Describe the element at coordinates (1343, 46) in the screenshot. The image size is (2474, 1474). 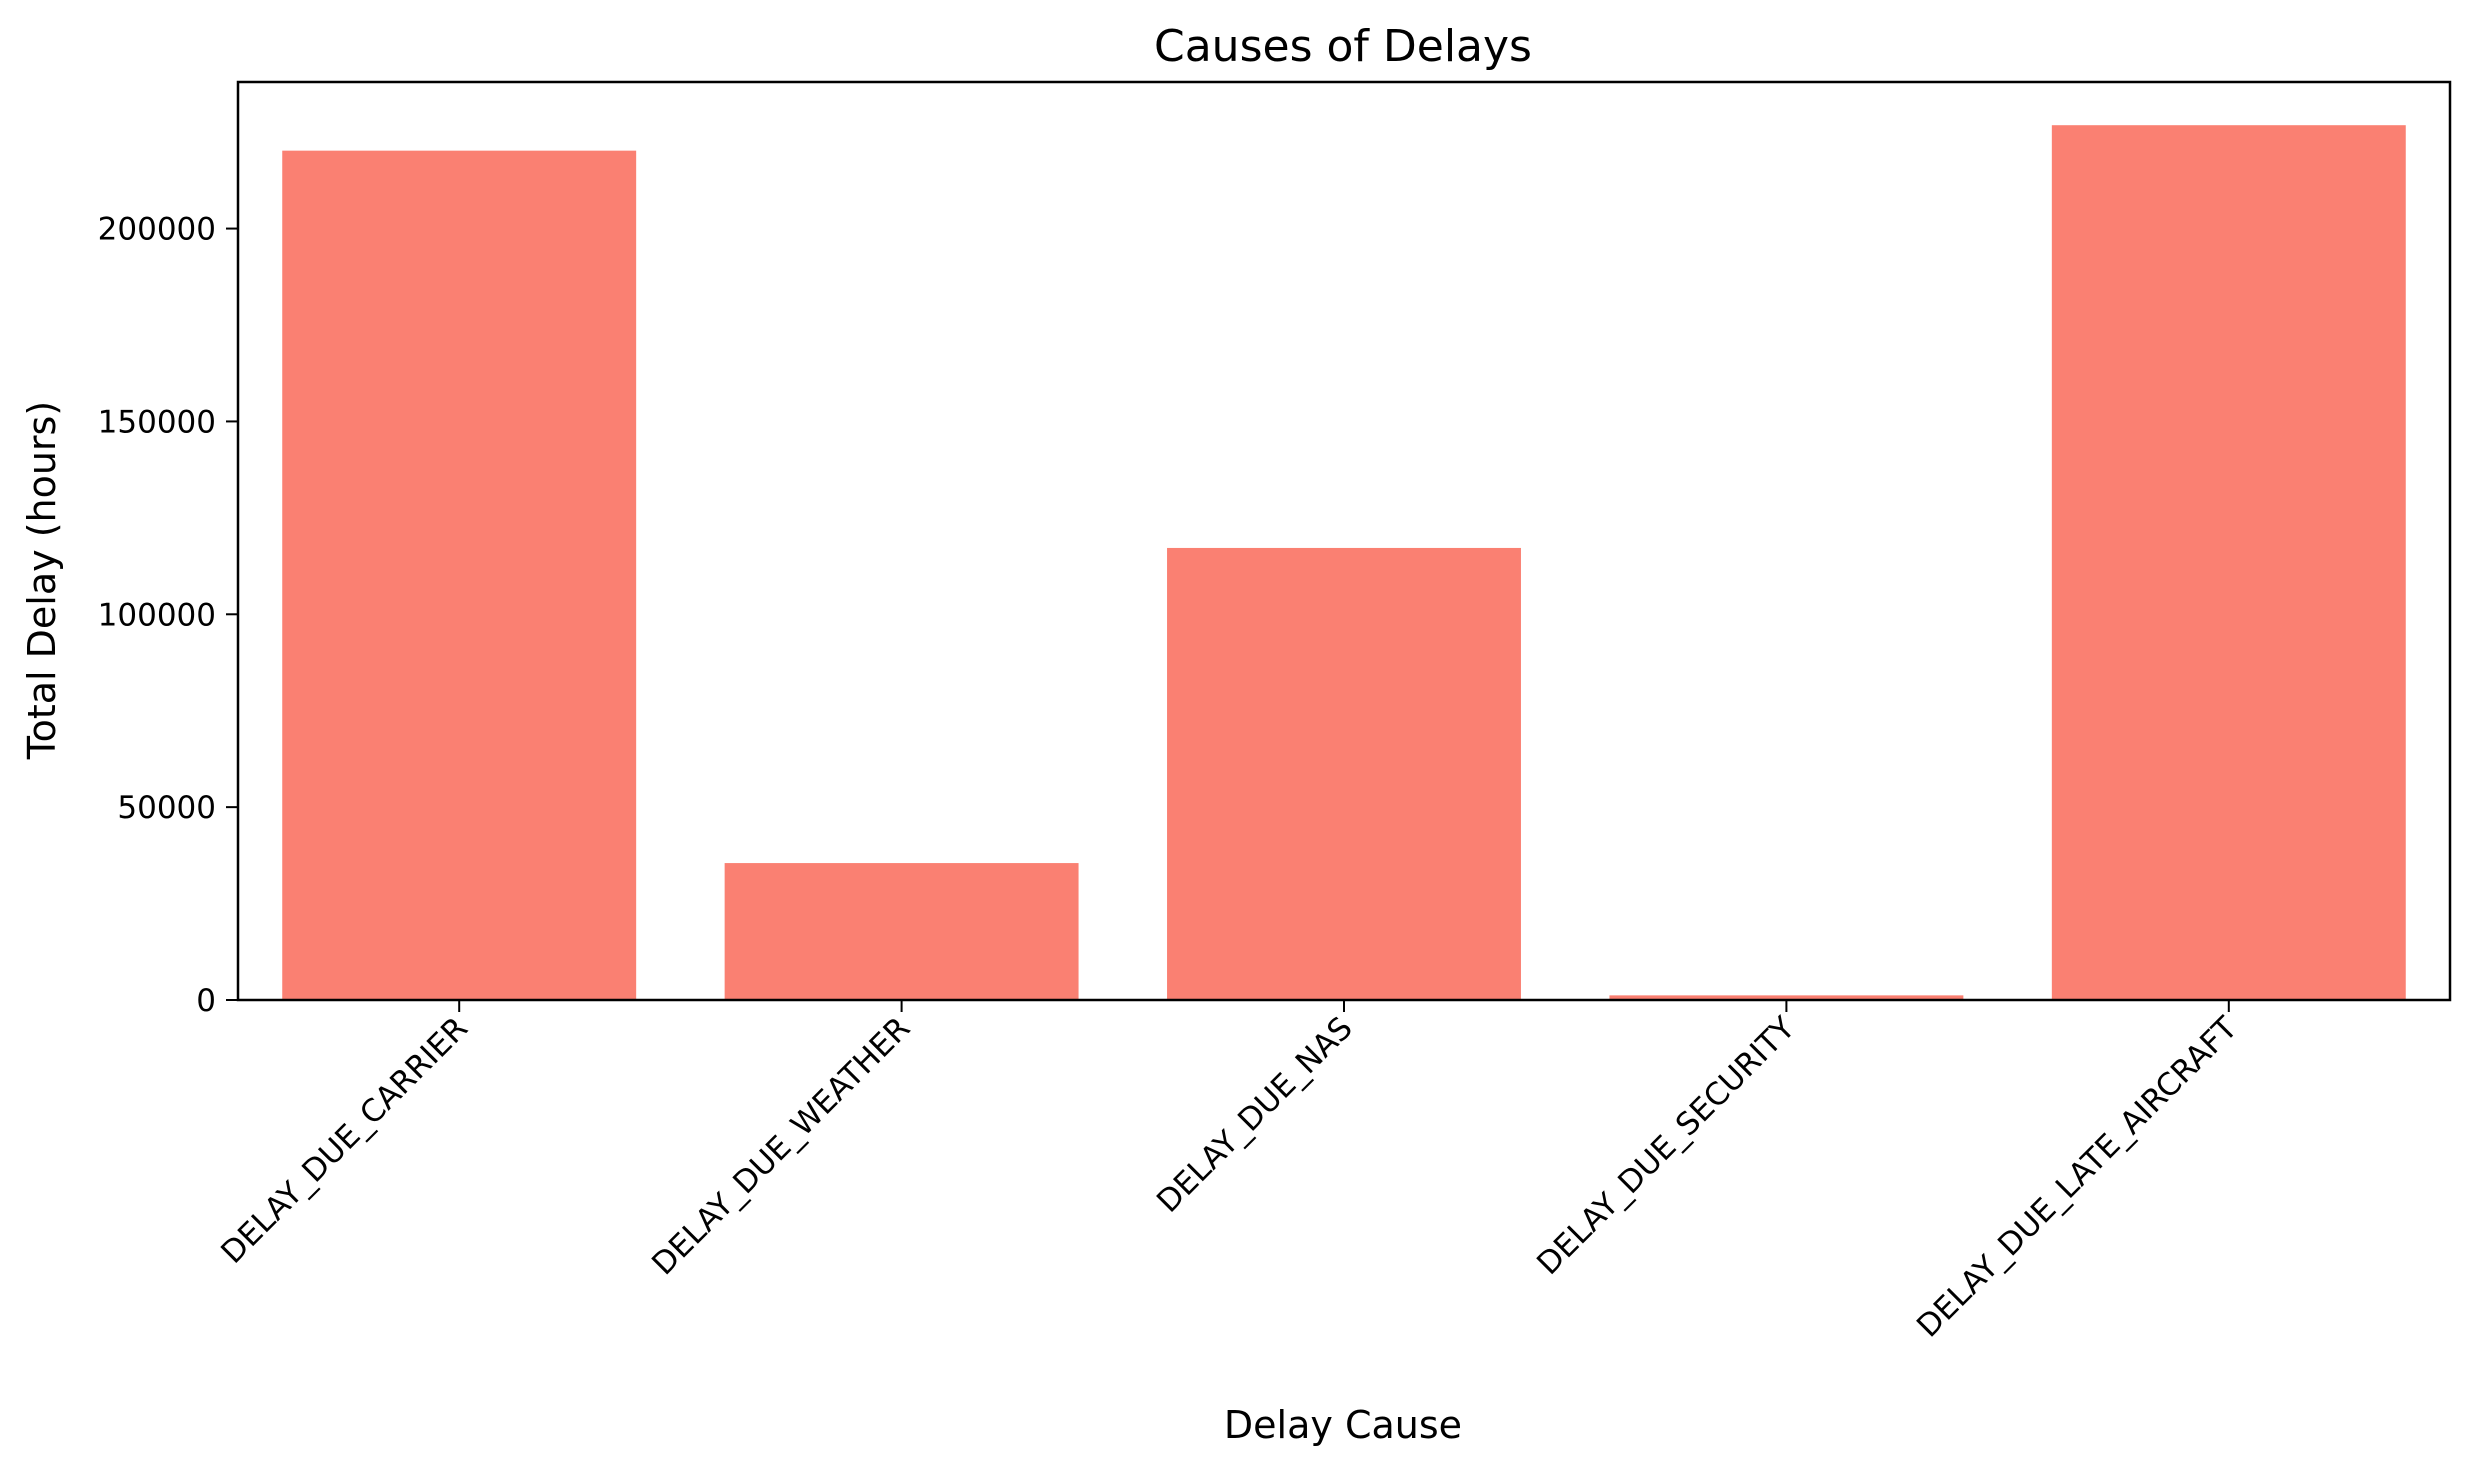
I see `chart-title: Causes of Delays` at that location.